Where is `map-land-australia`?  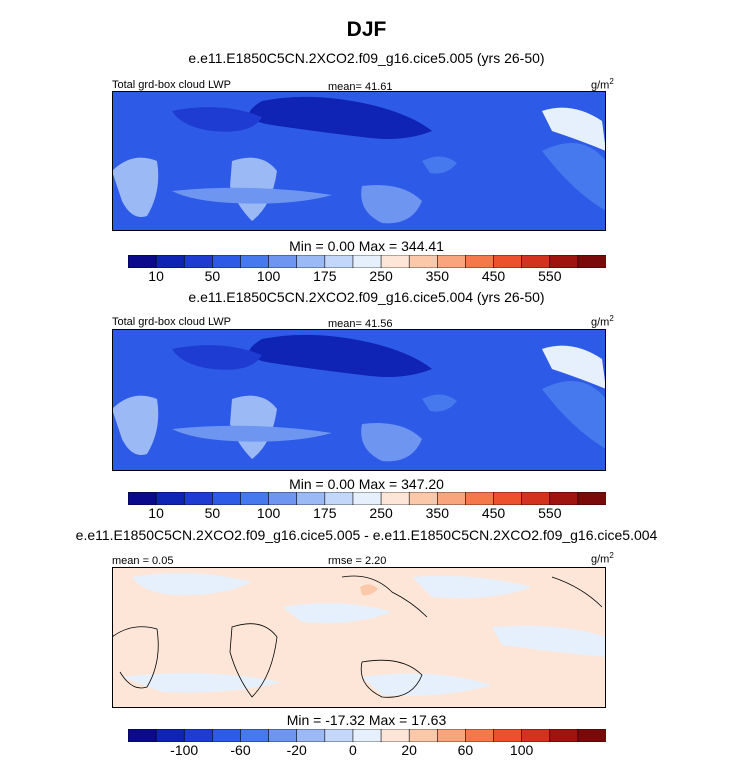
map-land-australia is located at coordinates (391, 442).